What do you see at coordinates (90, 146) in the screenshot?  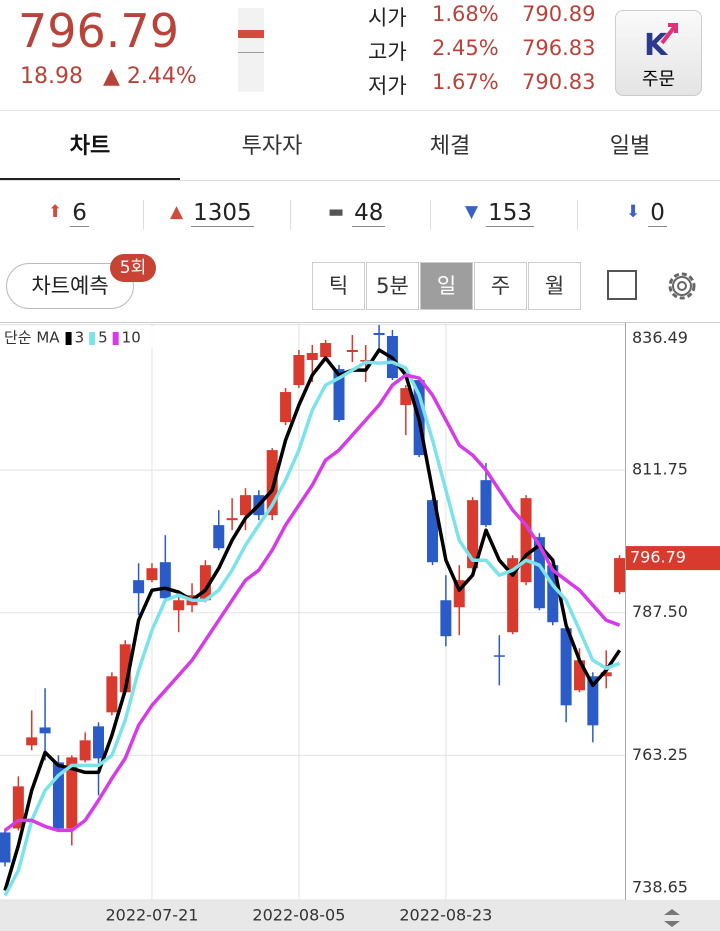 I see `tab: 차트` at bounding box center [90, 146].